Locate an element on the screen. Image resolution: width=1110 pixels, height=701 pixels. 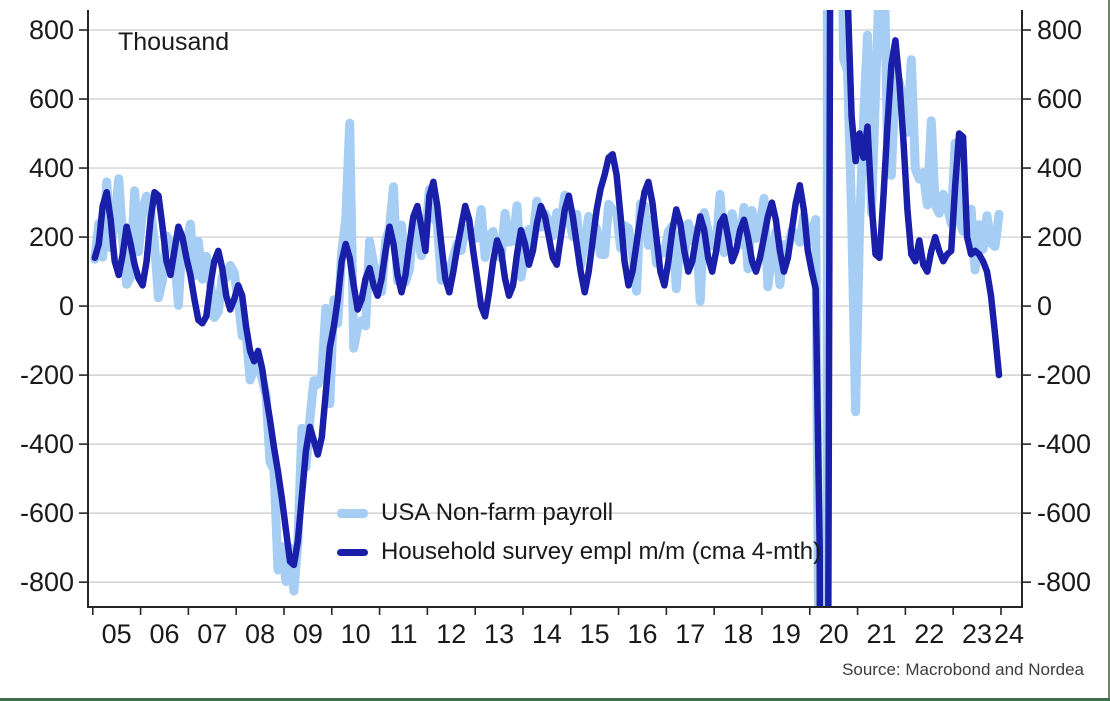
x-tick-label-22: 22 is located at coordinates (929, 634).